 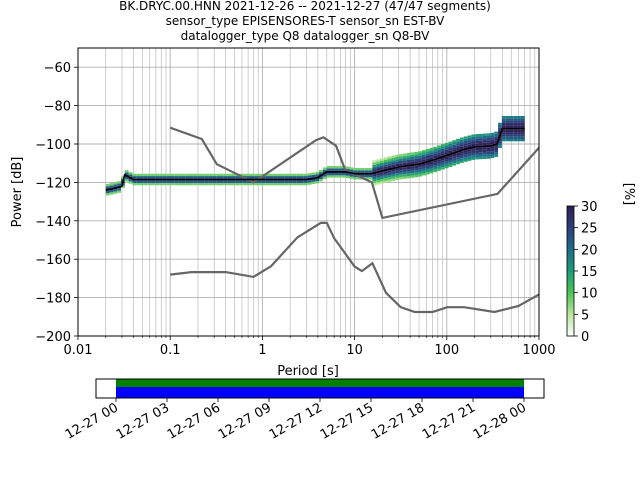 What do you see at coordinates (53, 222) in the screenshot?
I see `y-tick-label: −140` at bounding box center [53, 222].